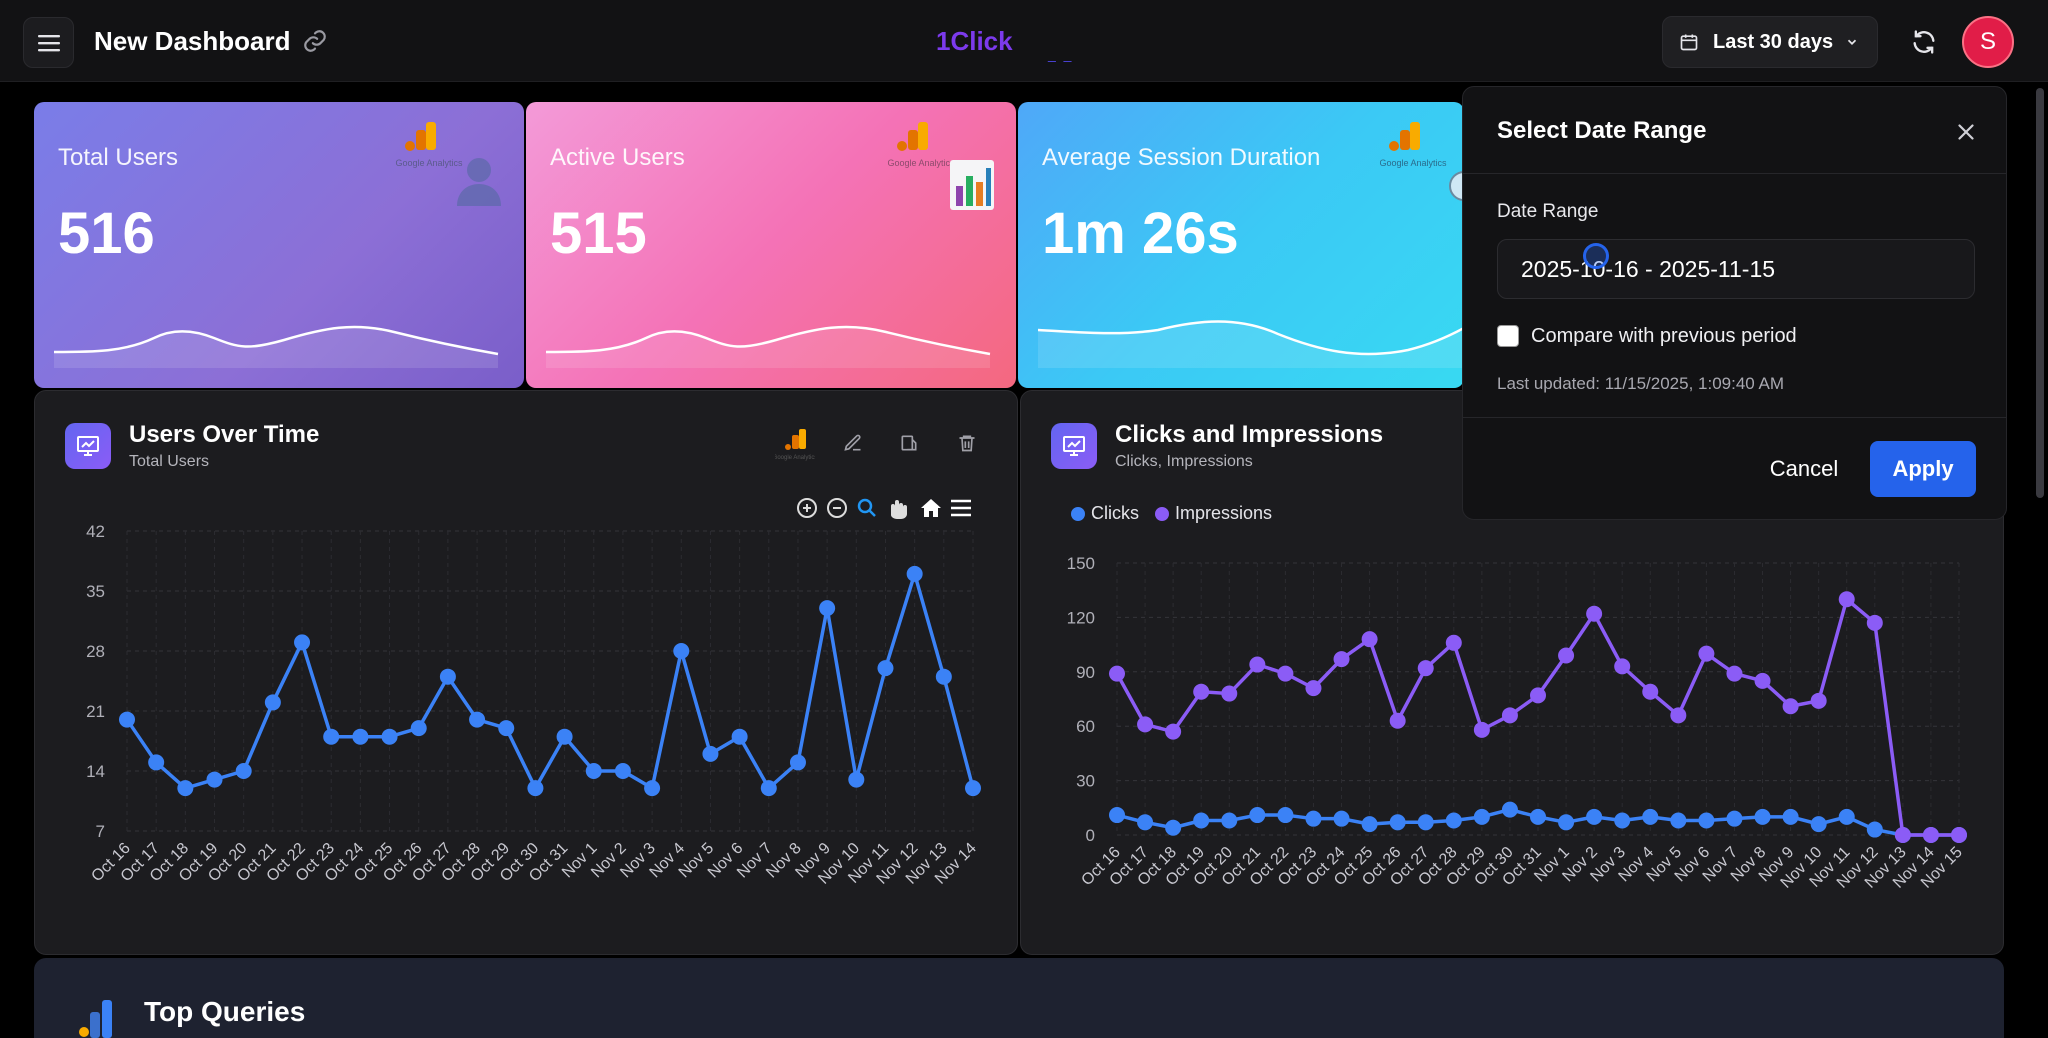 This screenshot has height=1038, width=2048. Describe the element at coordinates (2040, 293) in the screenshot. I see `scrollbar` at that location.